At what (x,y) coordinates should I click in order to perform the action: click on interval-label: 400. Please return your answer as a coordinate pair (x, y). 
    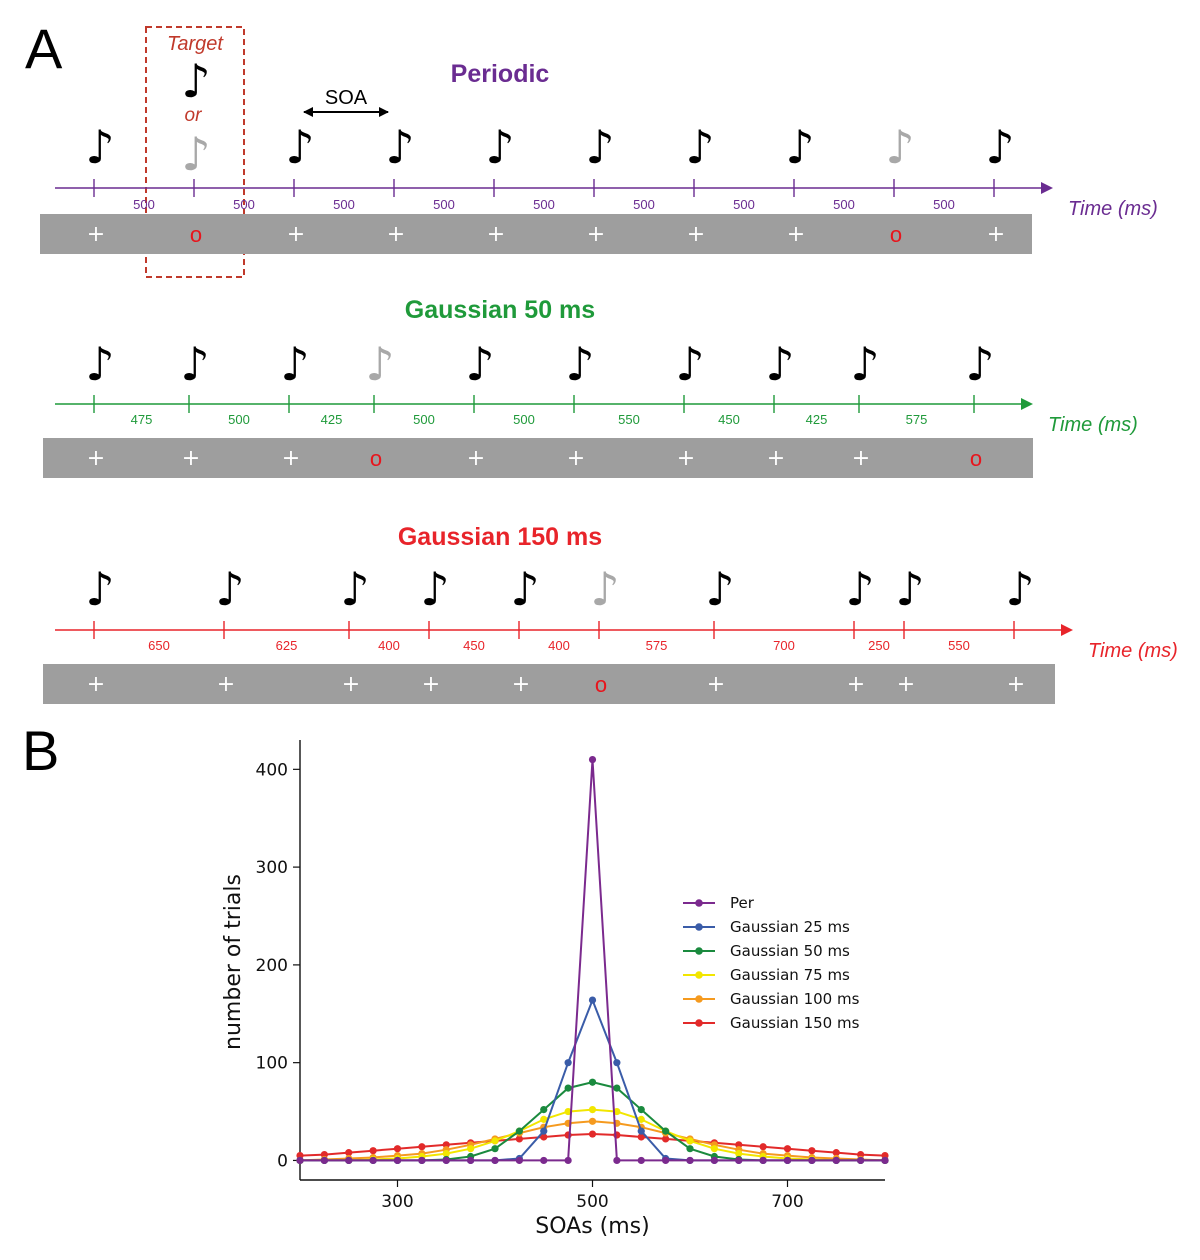
    Looking at the image, I should click on (389, 645).